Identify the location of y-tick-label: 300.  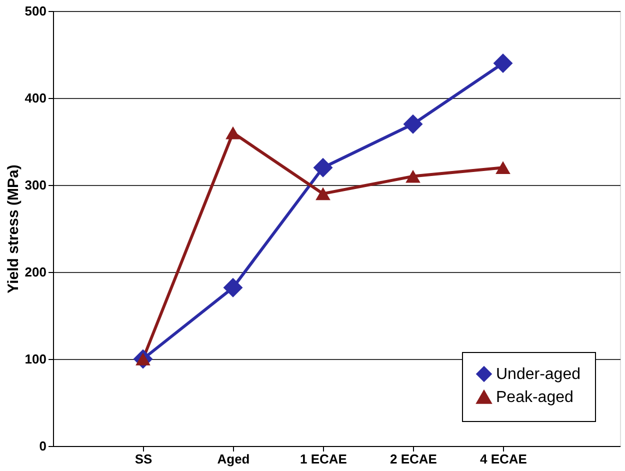
(35, 185).